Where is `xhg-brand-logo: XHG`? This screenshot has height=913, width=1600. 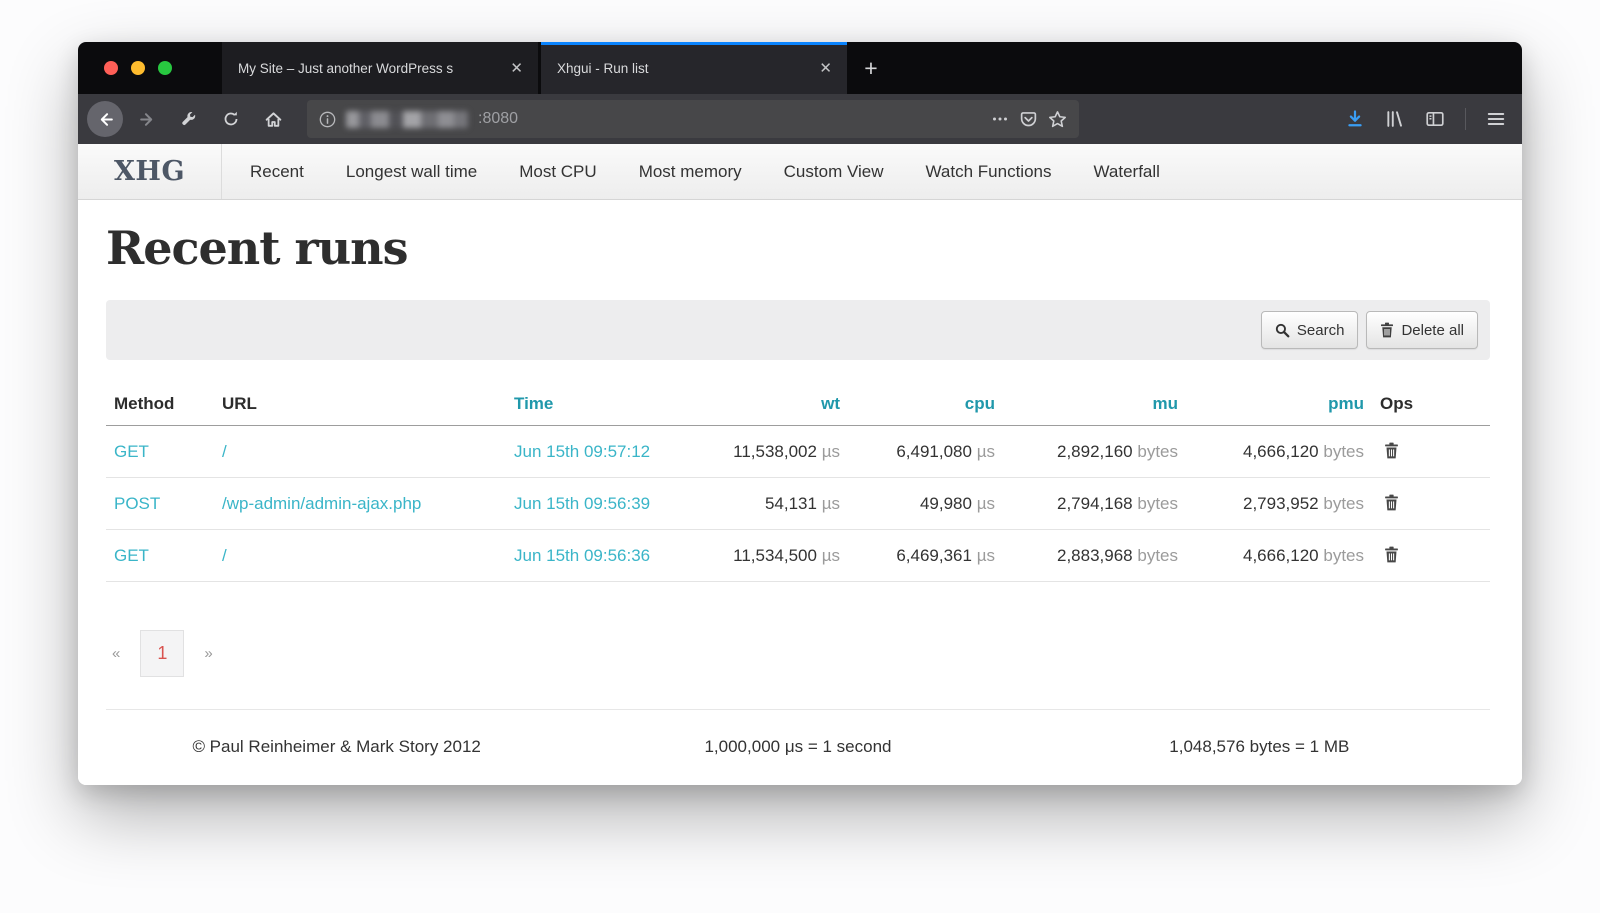
xhg-brand-logo: XHG is located at coordinates (150, 171).